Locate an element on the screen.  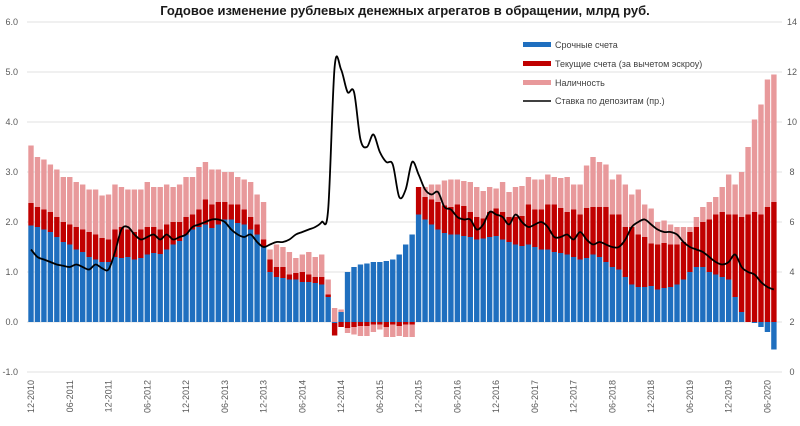
y-tick-label: 6.0 is located at coordinates (11, 22).